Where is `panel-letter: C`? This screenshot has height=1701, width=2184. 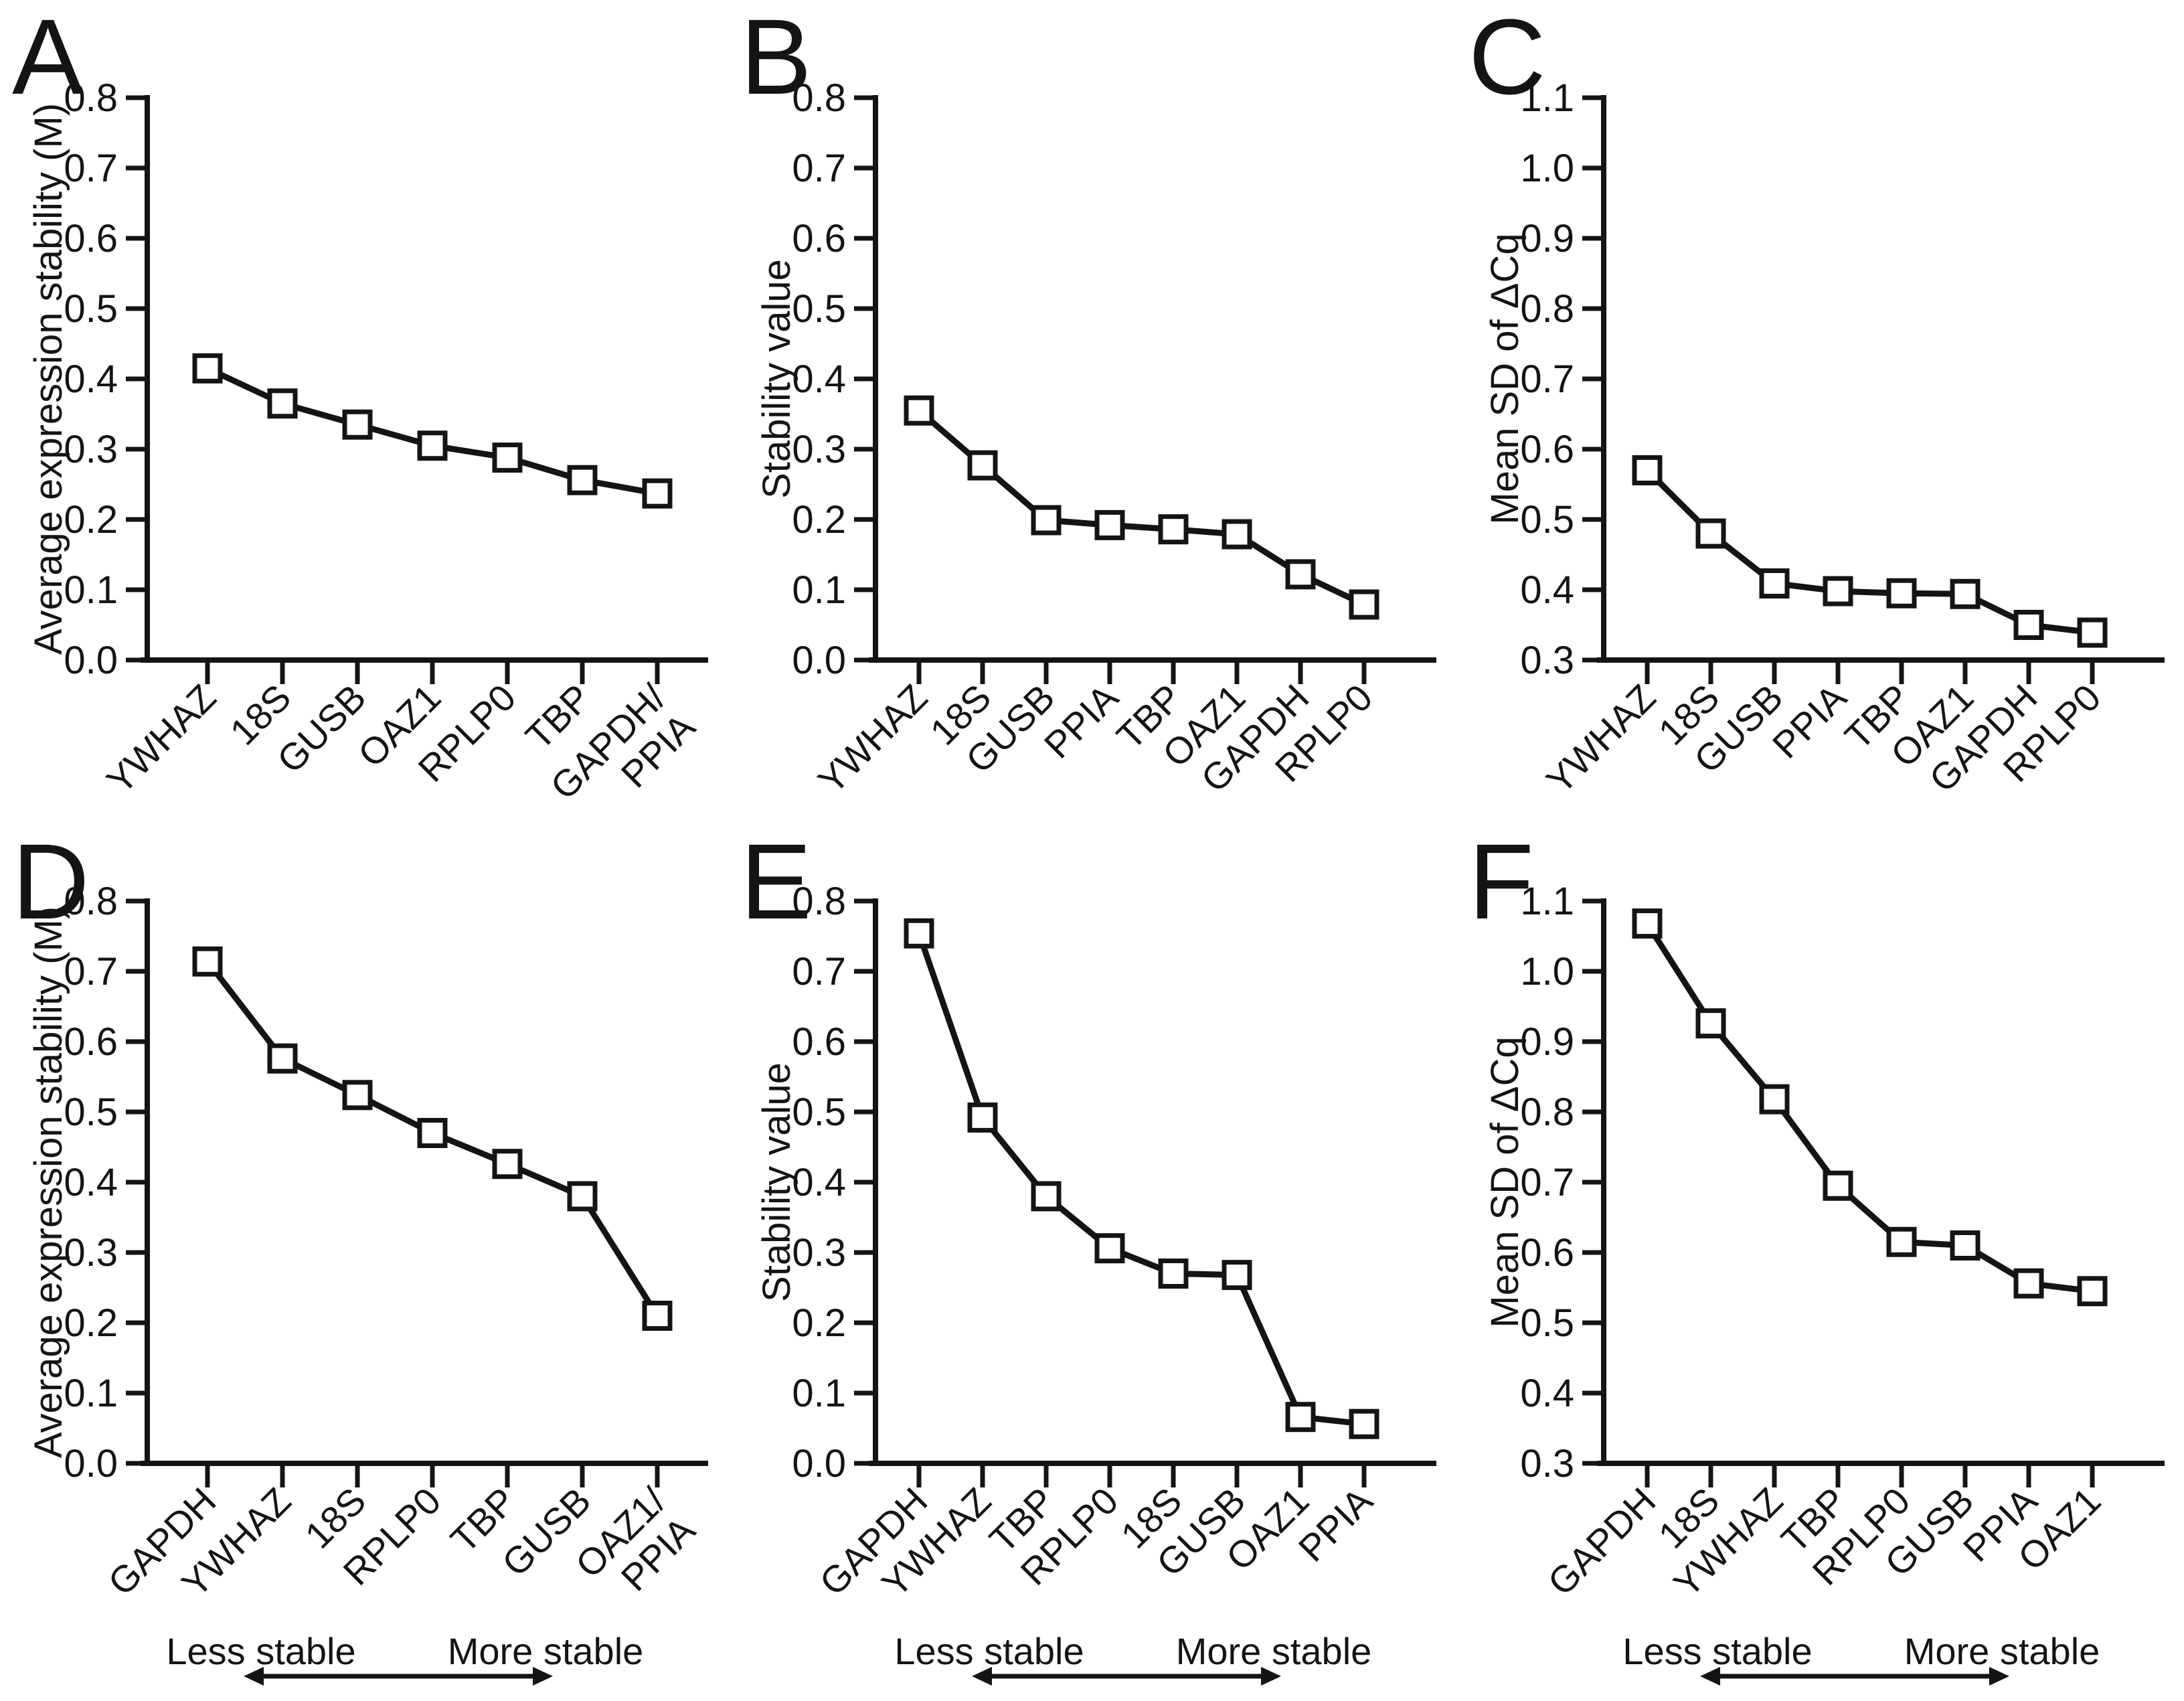
panel-letter: C is located at coordinates (1507, 58).